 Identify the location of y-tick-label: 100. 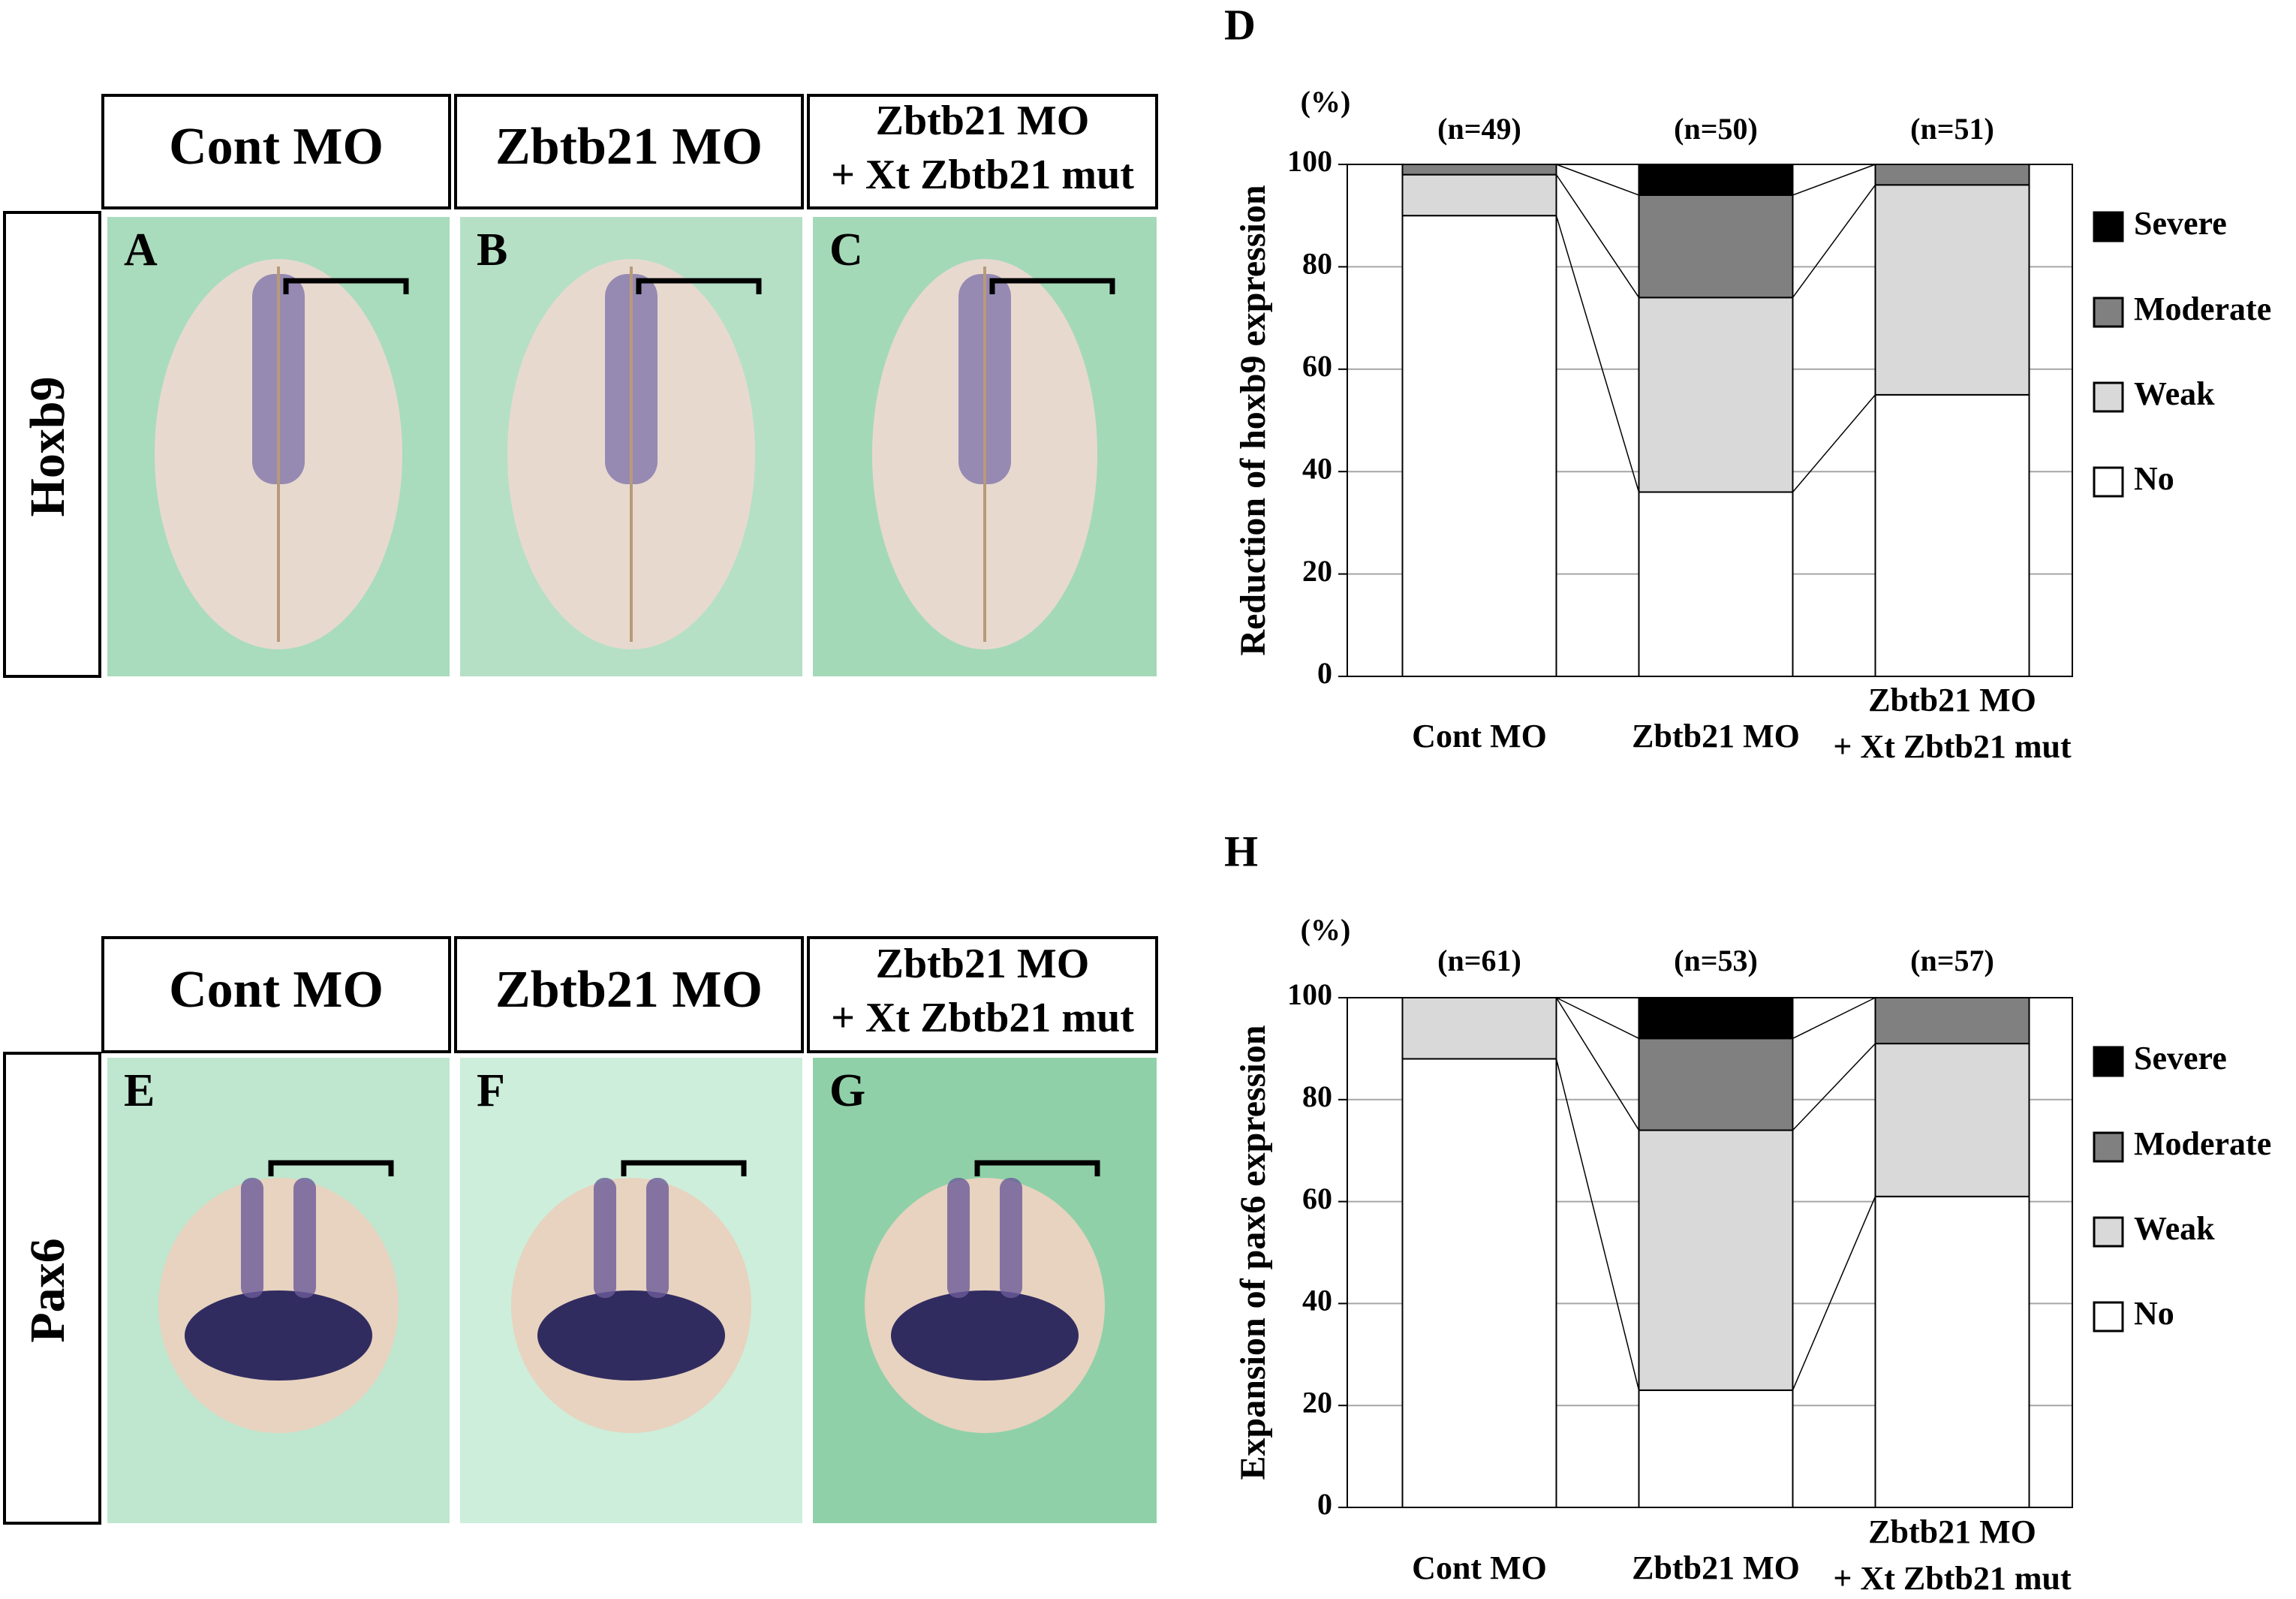
(1309, 994).